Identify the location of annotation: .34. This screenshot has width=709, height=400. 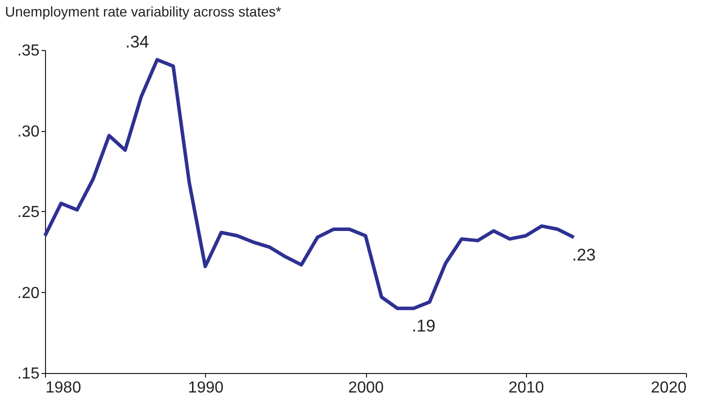
(137, 42).